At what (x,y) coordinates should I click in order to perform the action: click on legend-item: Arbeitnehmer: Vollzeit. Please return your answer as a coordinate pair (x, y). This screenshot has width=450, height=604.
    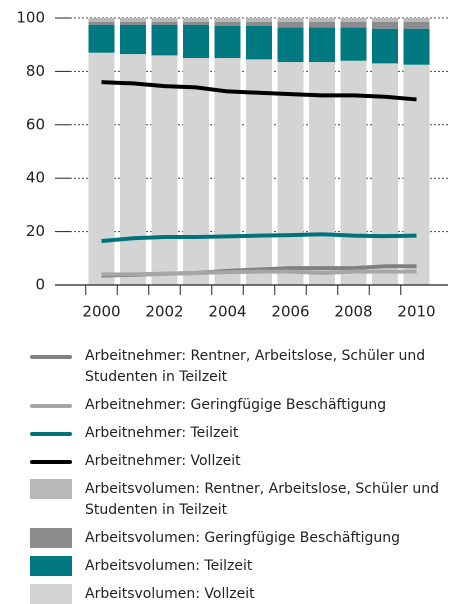
    Looking at the image, I should click on (240, 465).